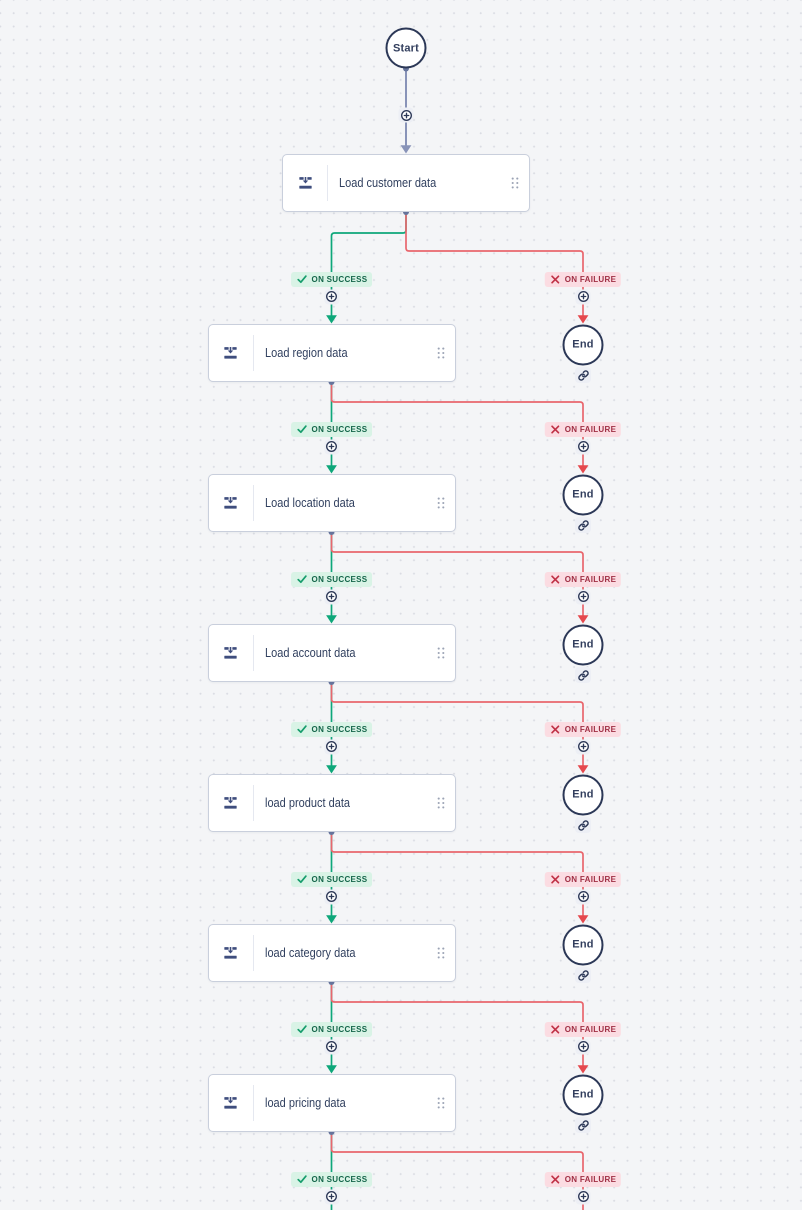 The height and width of the screenshot is (1210, 802). I want to click on task-node: load product data, so click(331, 803).